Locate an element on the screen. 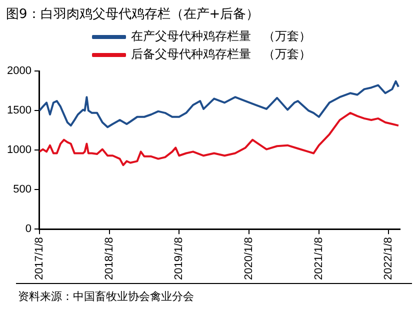  legend-label: 后备父母代种鸡存栏量 （万套） is located at coordinates (221, 54).